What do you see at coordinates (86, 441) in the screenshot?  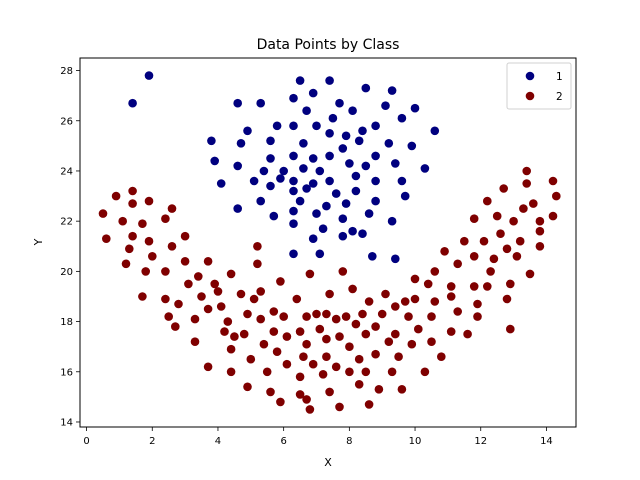 I see `x-tick-label: 0` at bounding box center [86, 441].